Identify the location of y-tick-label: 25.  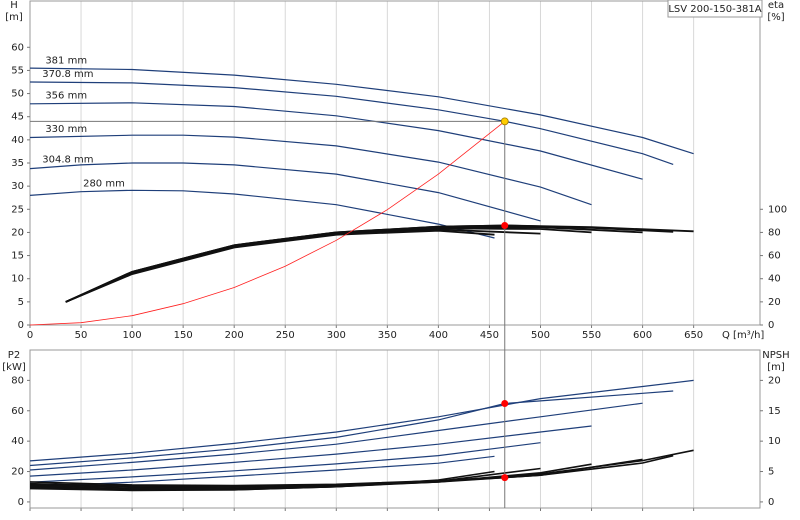
(17, 209).